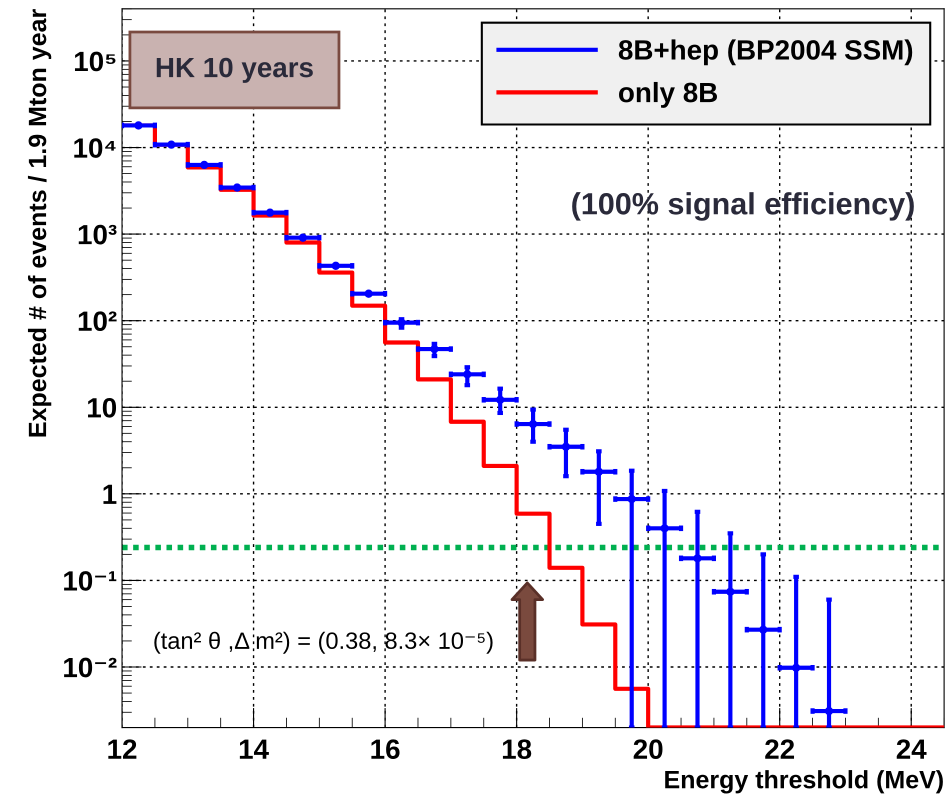  Describe the element at coordinates (97, 234) in the screenshot. I see `y-tick-label: 10³` at that location.